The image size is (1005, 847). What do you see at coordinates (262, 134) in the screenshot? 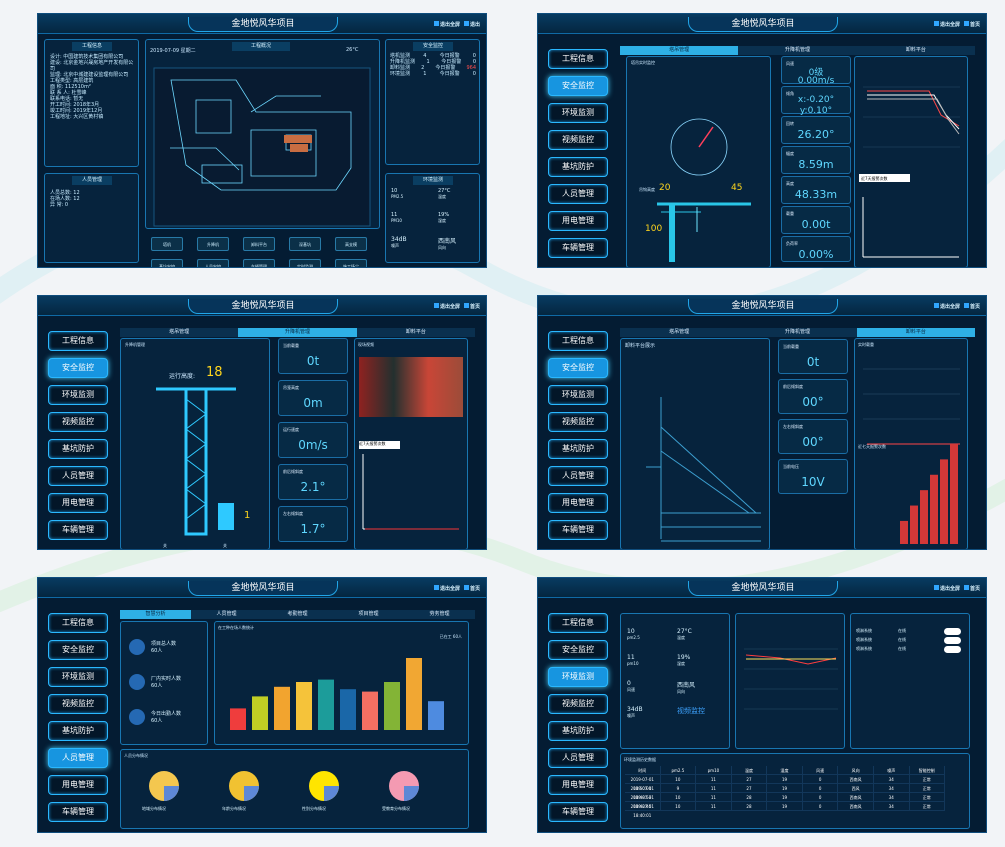
I see `site-map-box: 2019-07-09 星期二 工程概况 26°C` at bounding box center [262, 134].